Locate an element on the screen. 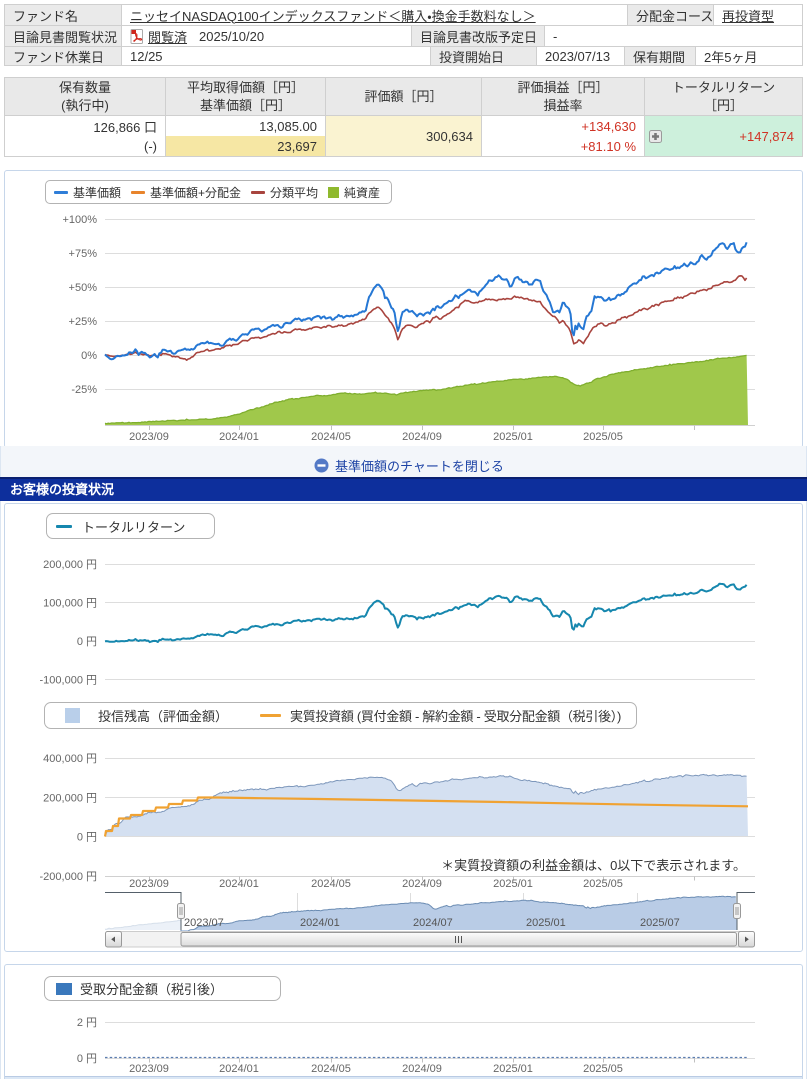  svg-text: +75% is located at coordinates (83, 254).